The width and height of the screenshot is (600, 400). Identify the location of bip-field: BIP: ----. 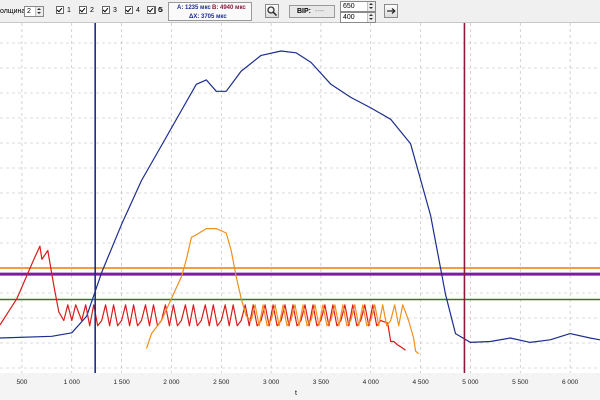
(312, 11).